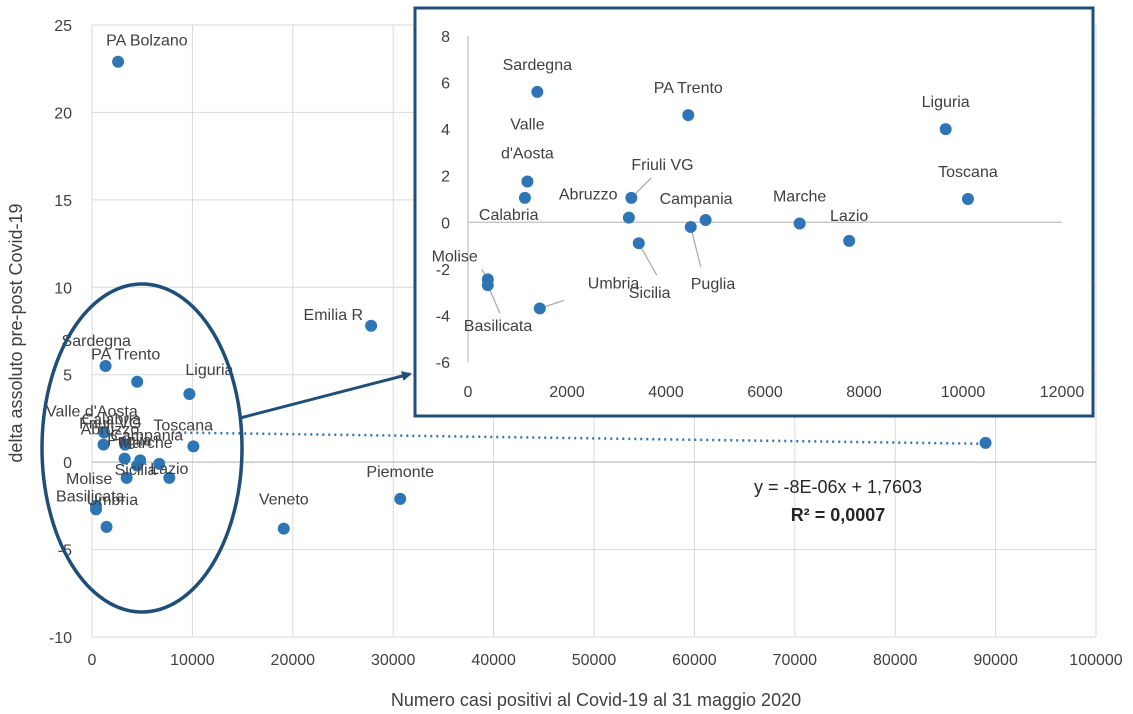  Describe the element at coordinates (334, 315) in the screenshot. I see `main-label-emilia-r: Emilia R` at that location.